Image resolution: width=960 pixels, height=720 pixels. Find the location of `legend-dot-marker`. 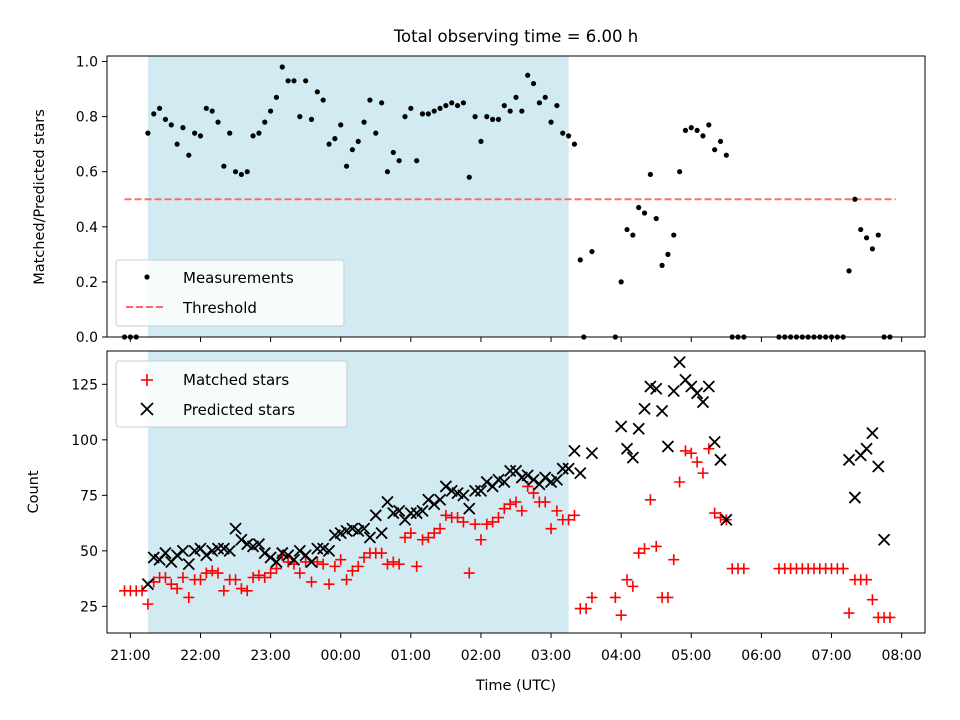

legend-dot-marker is located at coordinates (147, 277).